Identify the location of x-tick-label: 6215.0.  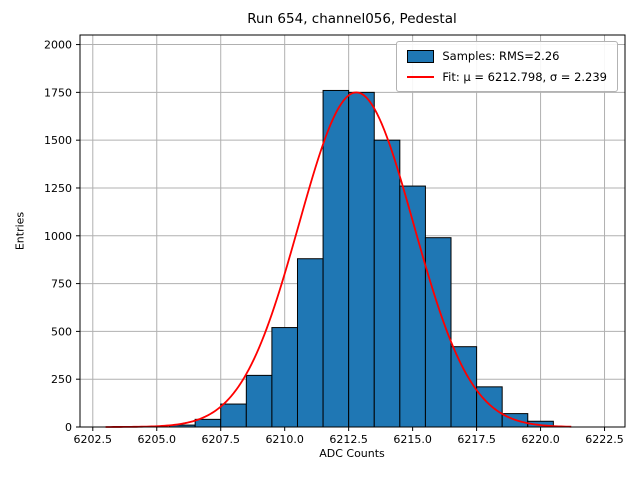
(412, 439).